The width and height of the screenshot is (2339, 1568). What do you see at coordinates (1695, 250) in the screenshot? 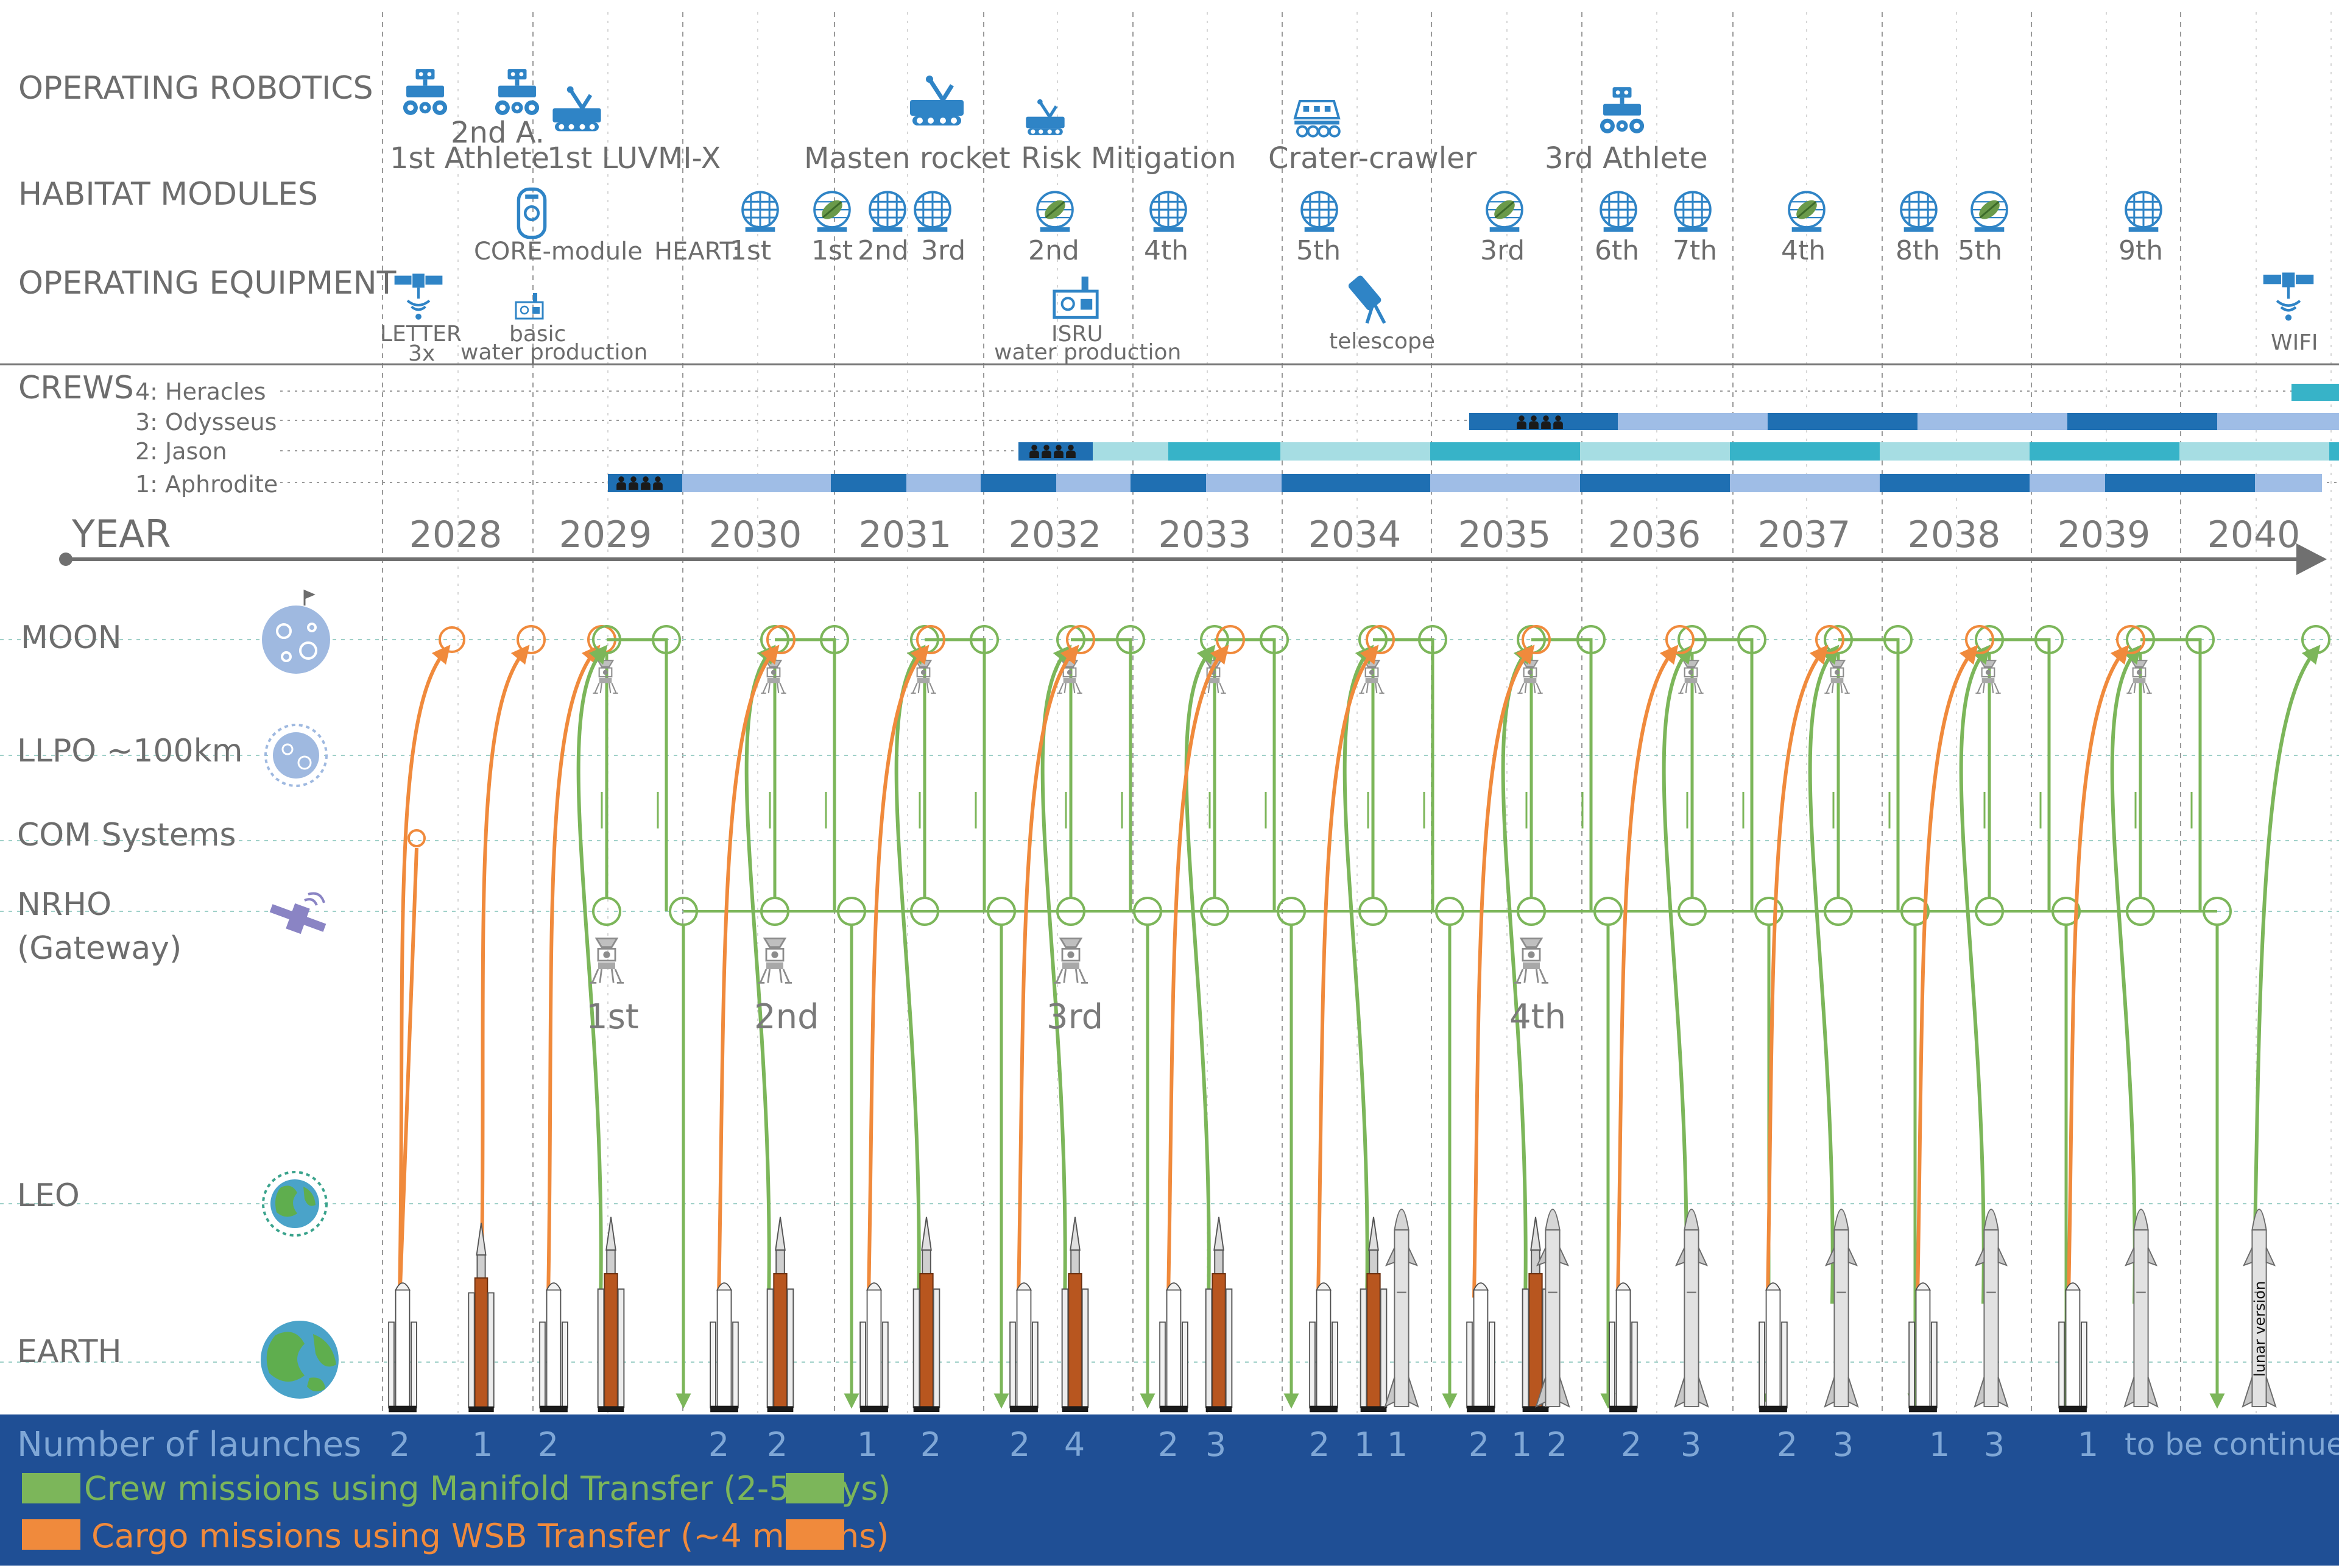
I see `habitat-label: 7th` at bounding box center [1695, 250].